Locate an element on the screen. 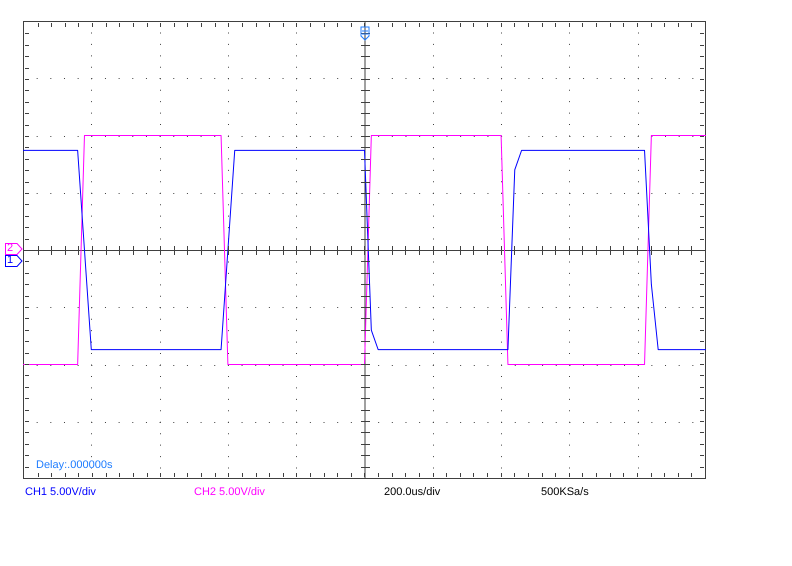 The width and height of the screenshot is (792, 566). text: CH1 5.00V/div is located at coordinates (60, 492).